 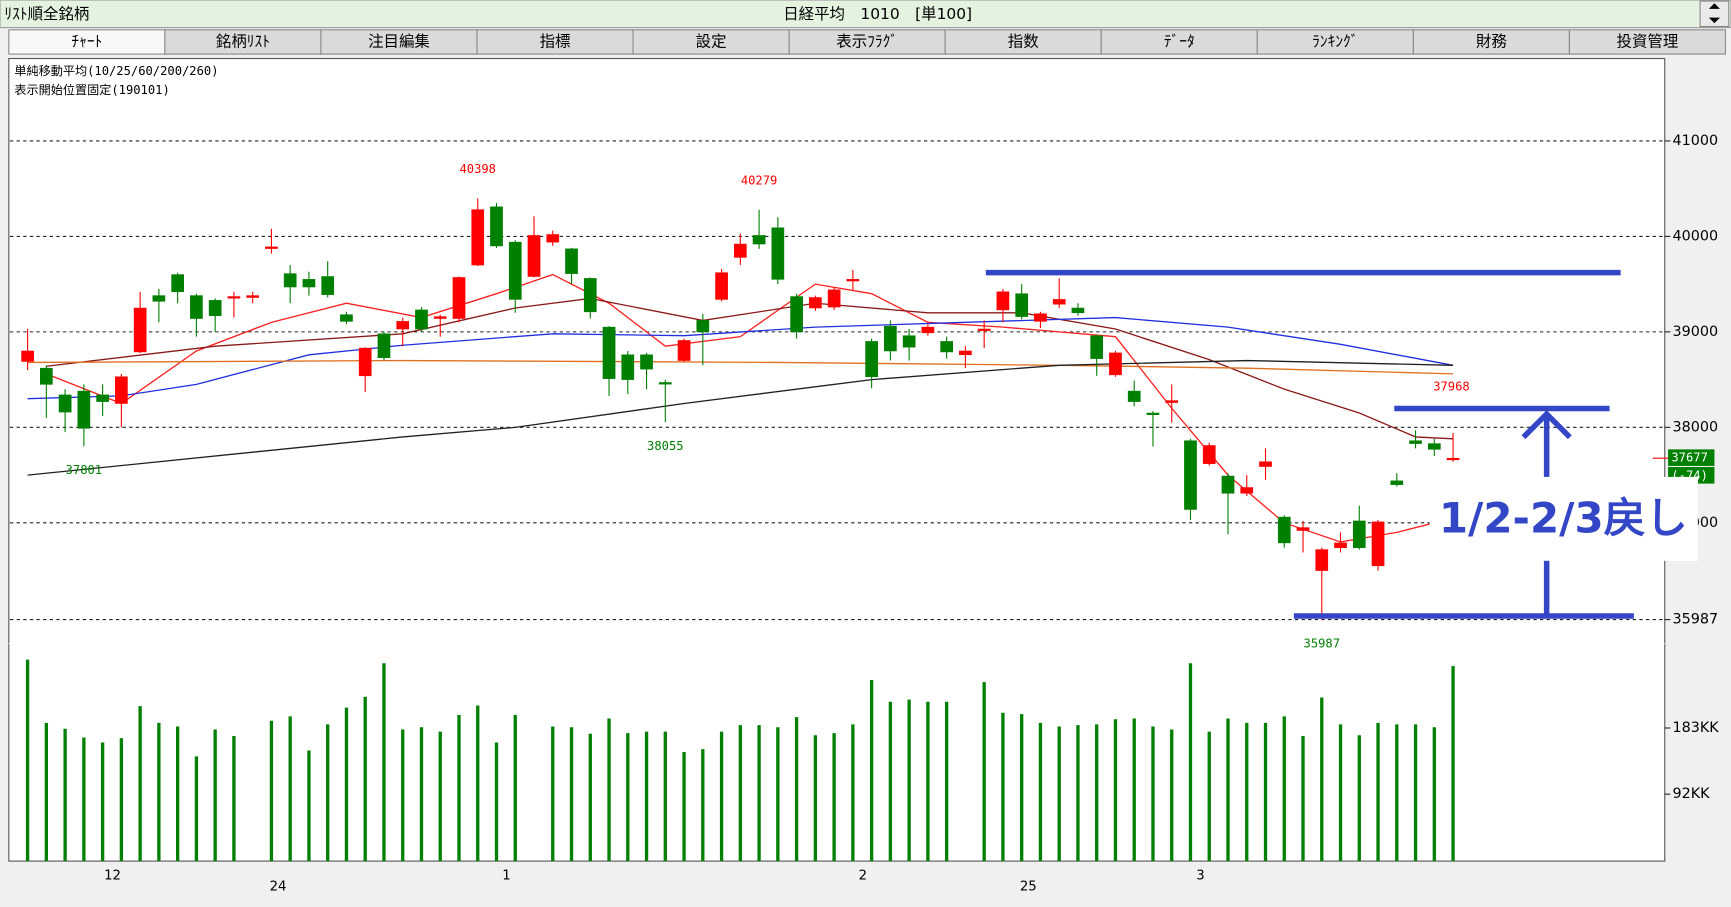 I want to click on y-tick-label: 35987, so click(x=1695, y=620).